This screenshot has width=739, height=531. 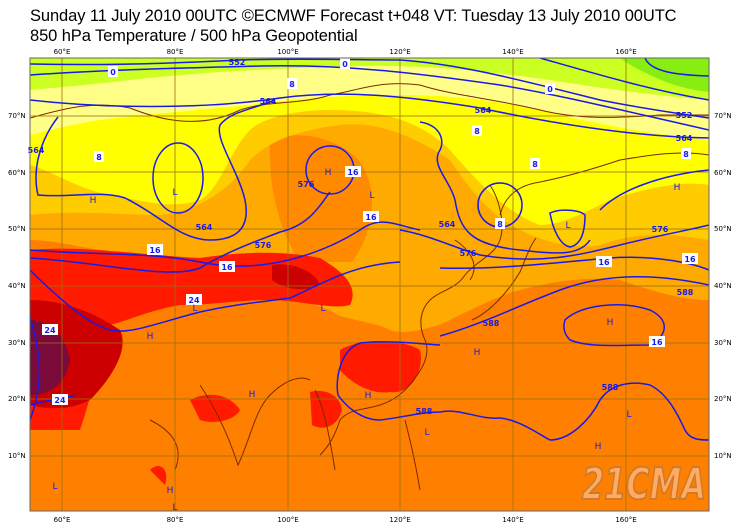 I want to click on lon-label: 120°E, so click(x=399, y=52).